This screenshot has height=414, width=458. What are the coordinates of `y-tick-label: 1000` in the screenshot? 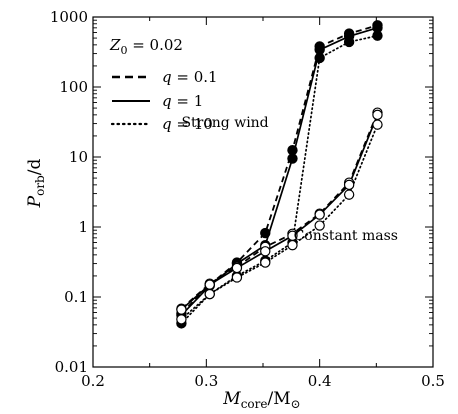 It's located at (69, 17).